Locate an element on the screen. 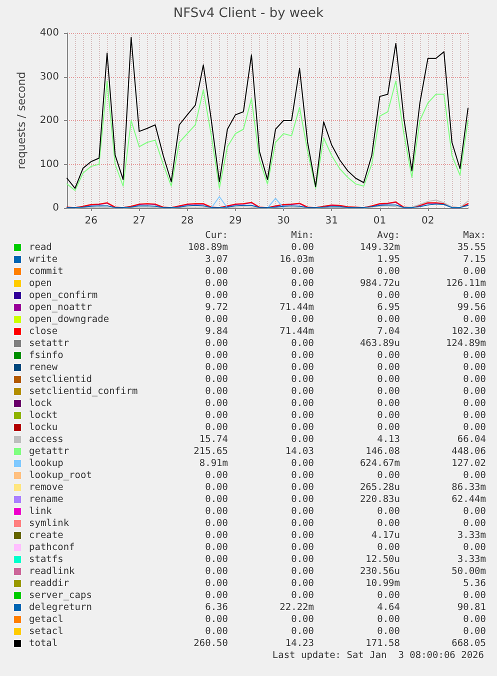 This screenshot has width=497, height=676. legend-label: setacl is located at coordinates (46, 632).